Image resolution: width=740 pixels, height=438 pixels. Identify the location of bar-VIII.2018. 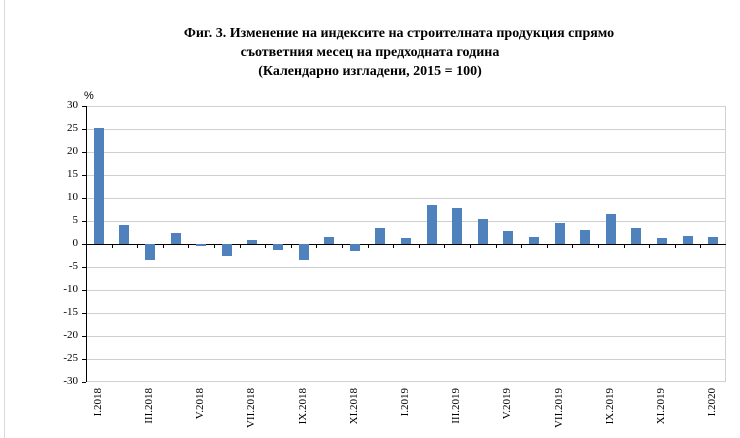
(278, 247).